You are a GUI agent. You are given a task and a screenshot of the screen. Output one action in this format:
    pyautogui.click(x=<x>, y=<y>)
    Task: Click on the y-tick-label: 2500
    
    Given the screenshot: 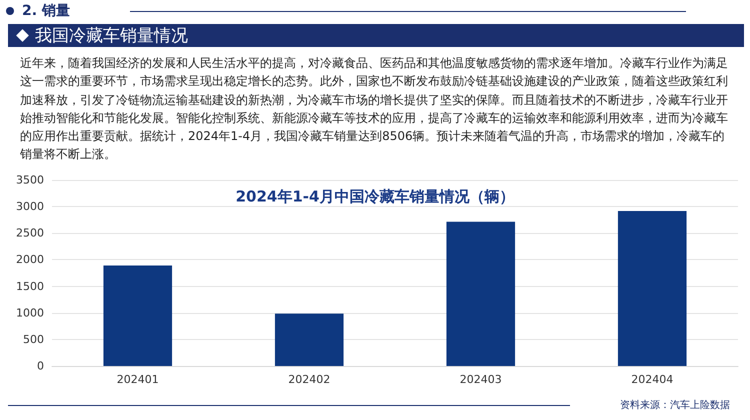 What is the action you would take?
    pyautogui.click(x=30, y=233)
    